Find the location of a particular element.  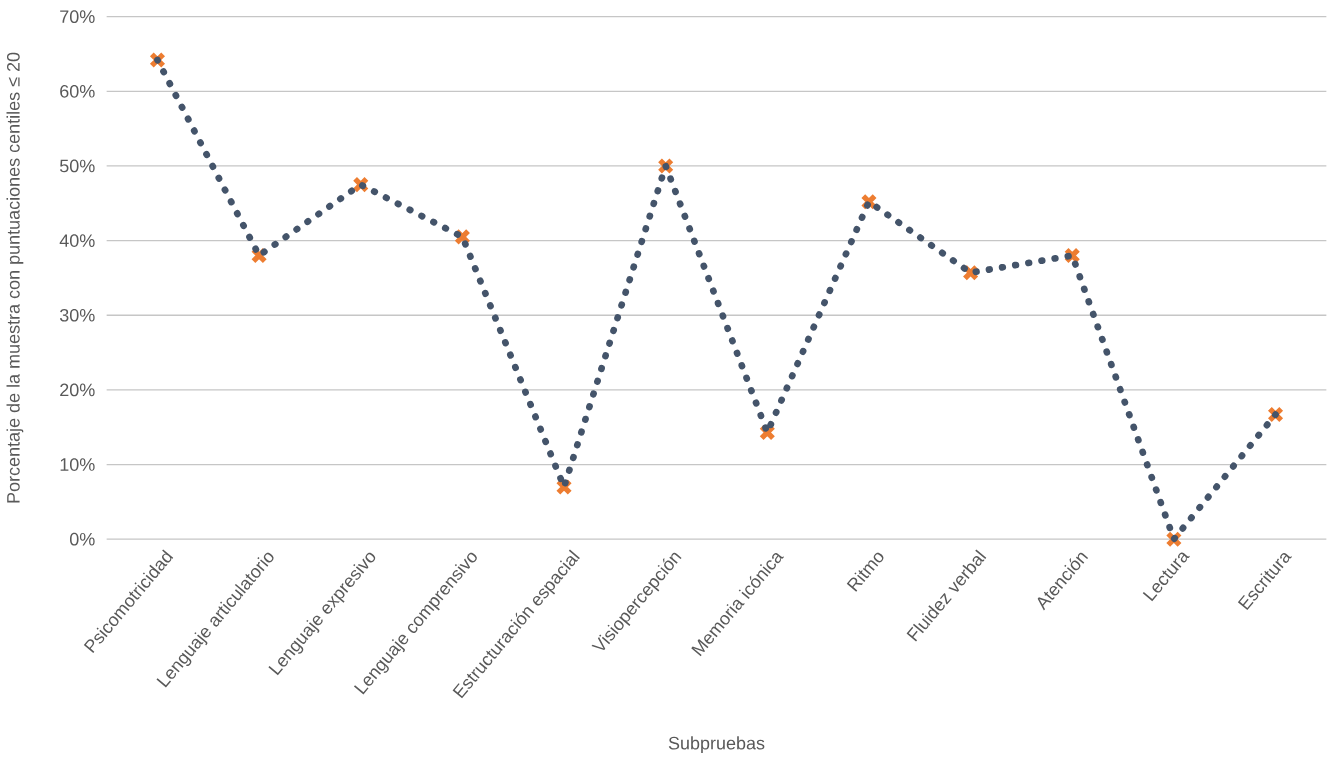

y-tick-label: 30% is located at coordinates (77, 315).